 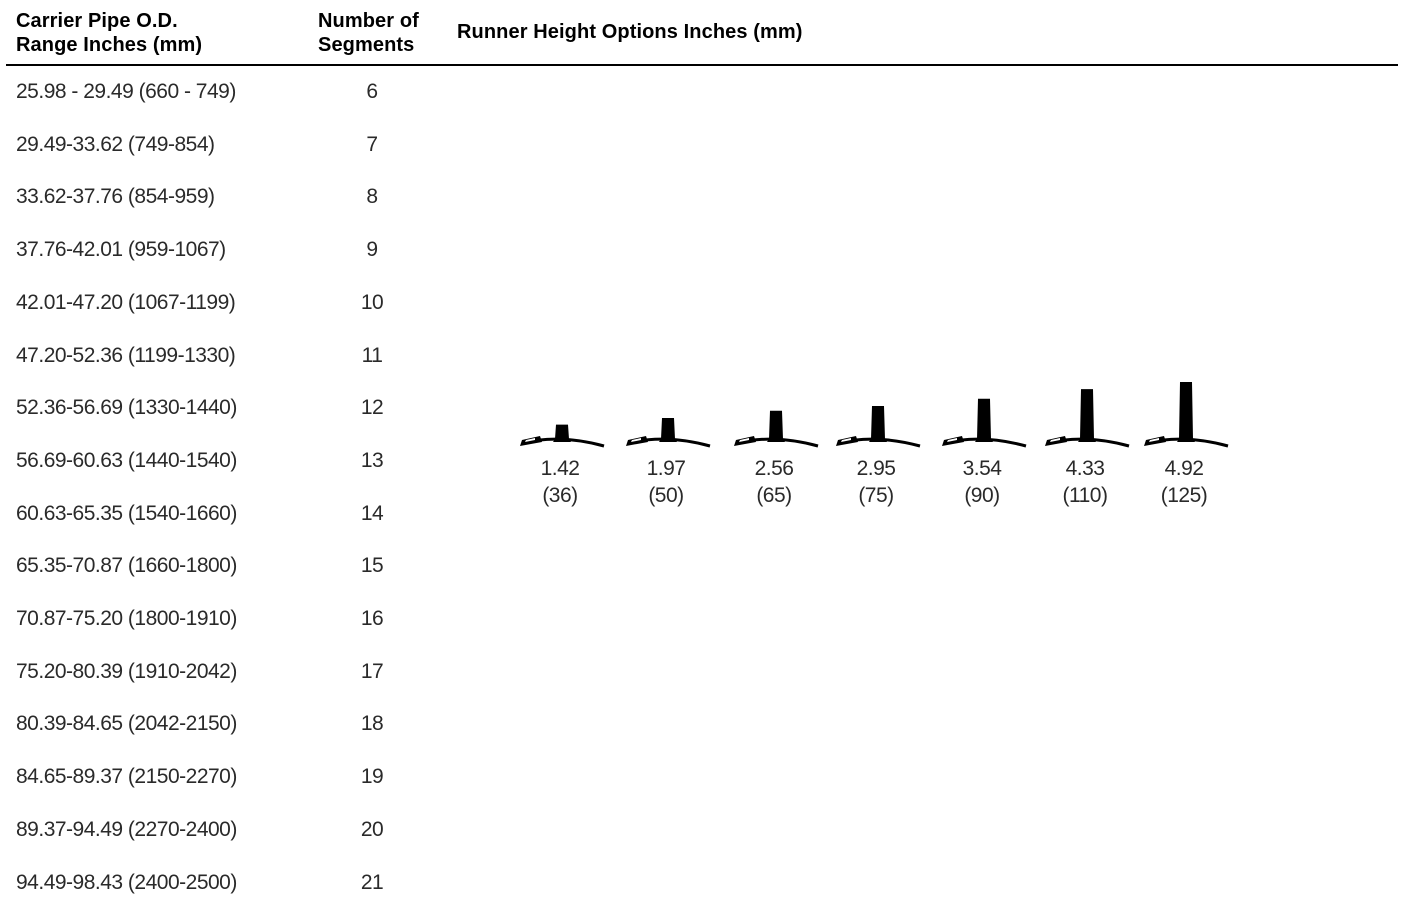 What do you see at coordinates (220, 566) in the screenshot?
I see `table-row: 65.35-70.87 (1660-1800) 15` at bounding box center [220, 566].